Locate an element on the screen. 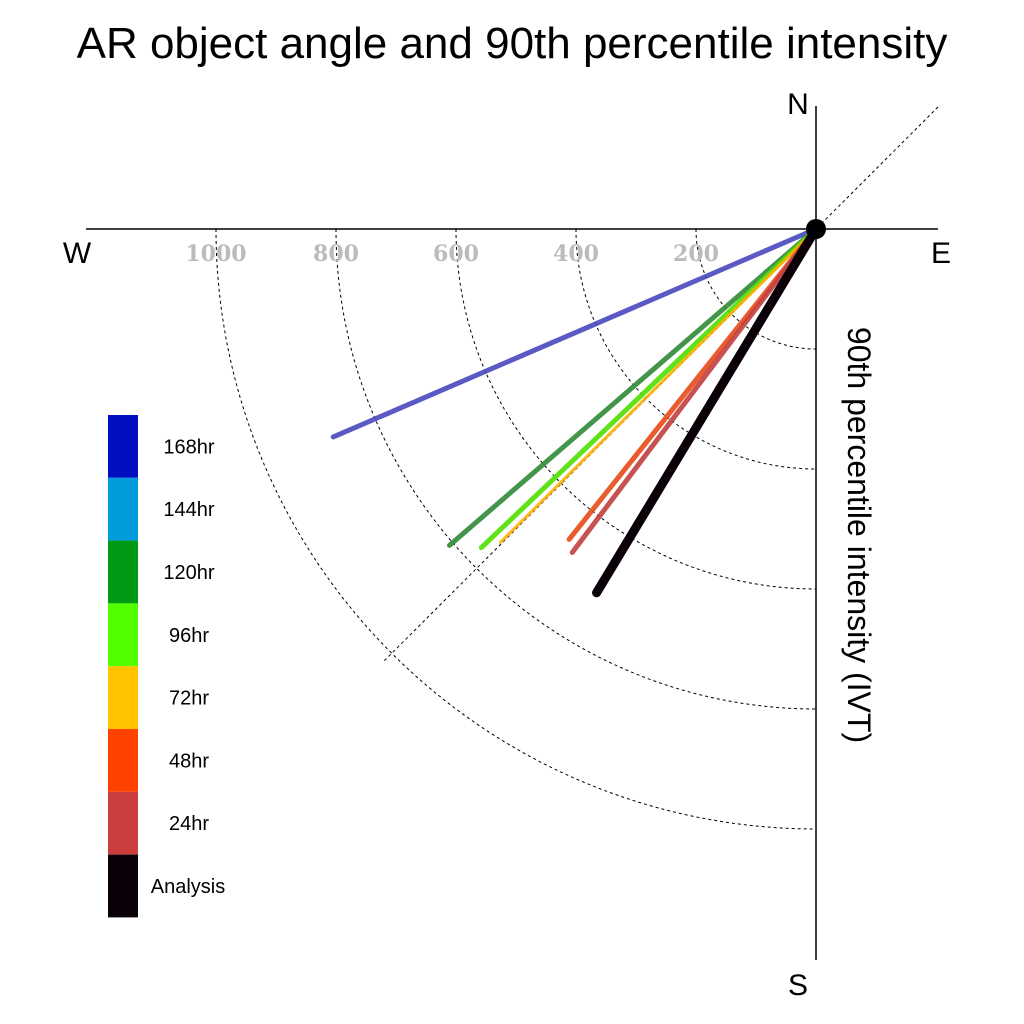  direction-west: W is located at coordinates (77, 253).